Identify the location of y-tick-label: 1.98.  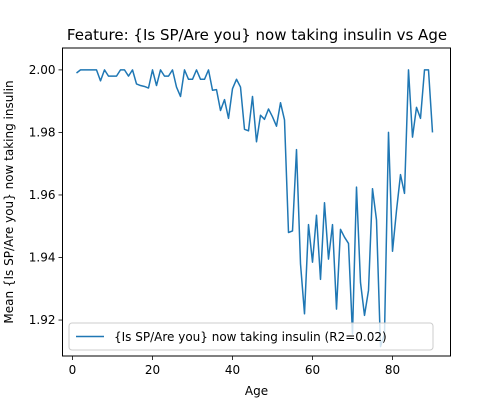
(42, 132).